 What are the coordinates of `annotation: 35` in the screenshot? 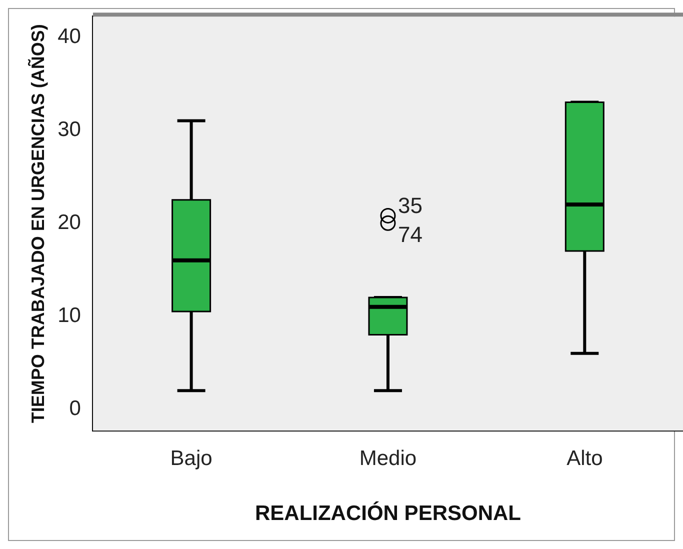 It's located at (410, 205).